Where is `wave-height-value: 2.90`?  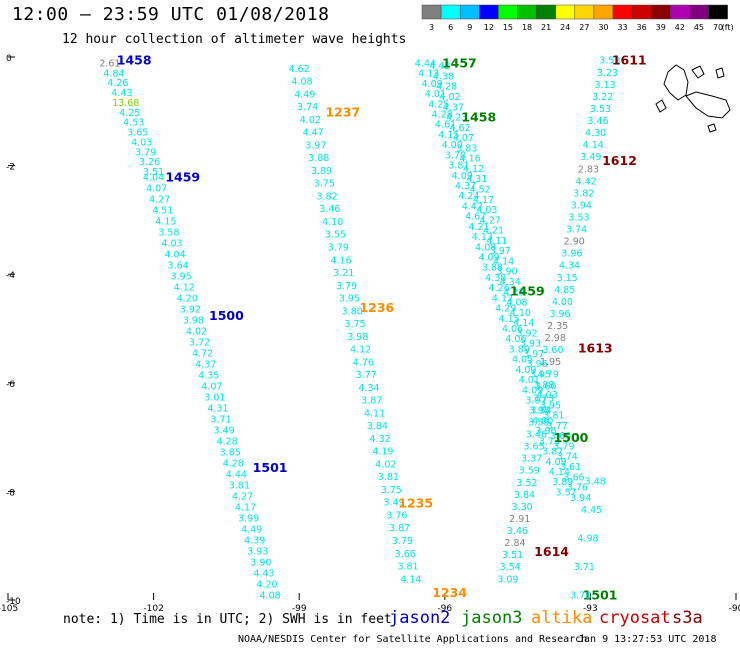
wave-height-value: 2.90 is located at coordinates (574, 242).